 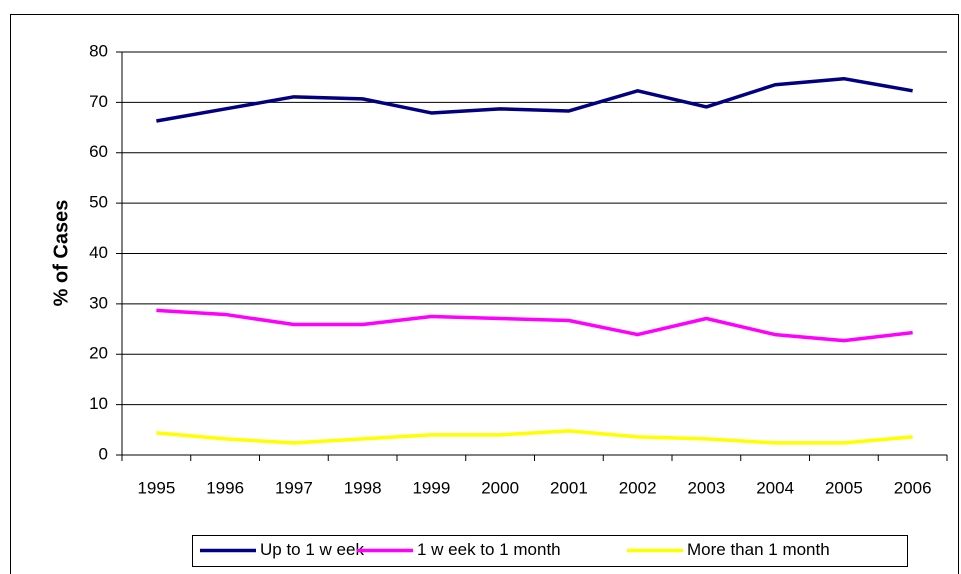 I want to click on y-tick-label: 0, so click(x=103, y=453).